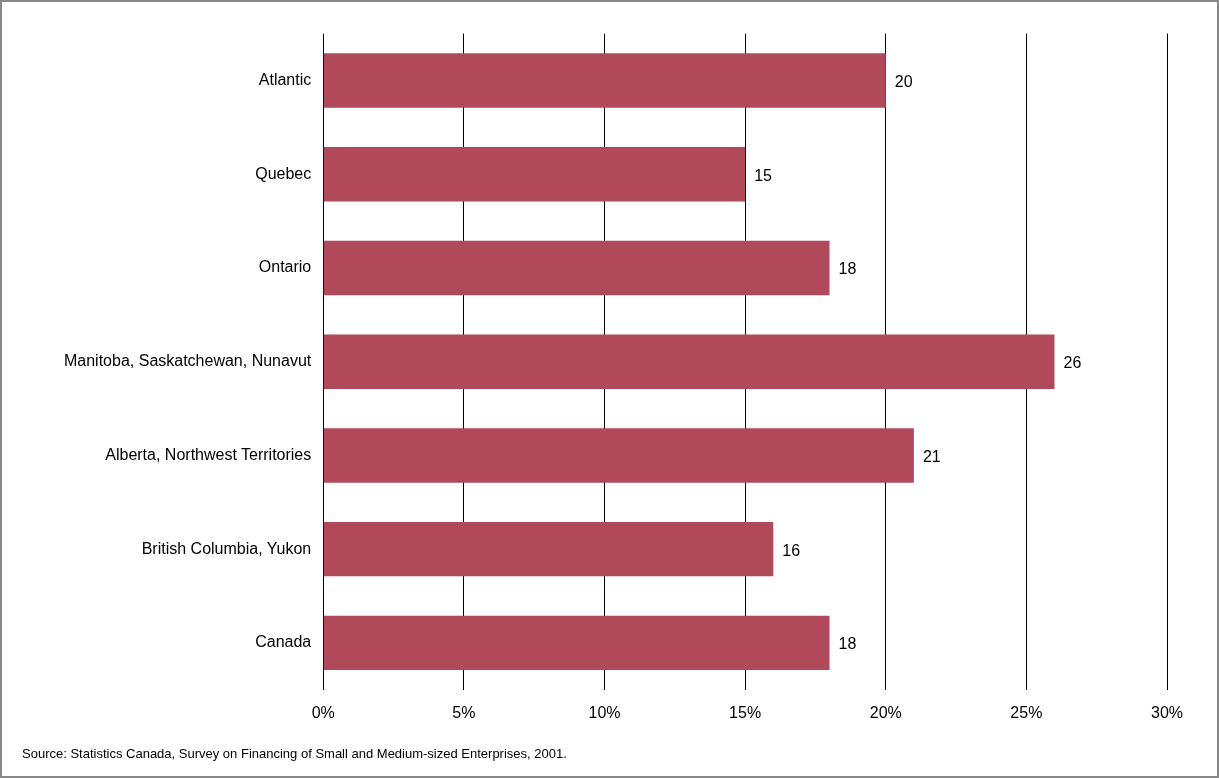  What do you see at coordinates (604, 712) in the screenshot?
I see `x-tick-label: 10%` at bounding box center [604, 712].